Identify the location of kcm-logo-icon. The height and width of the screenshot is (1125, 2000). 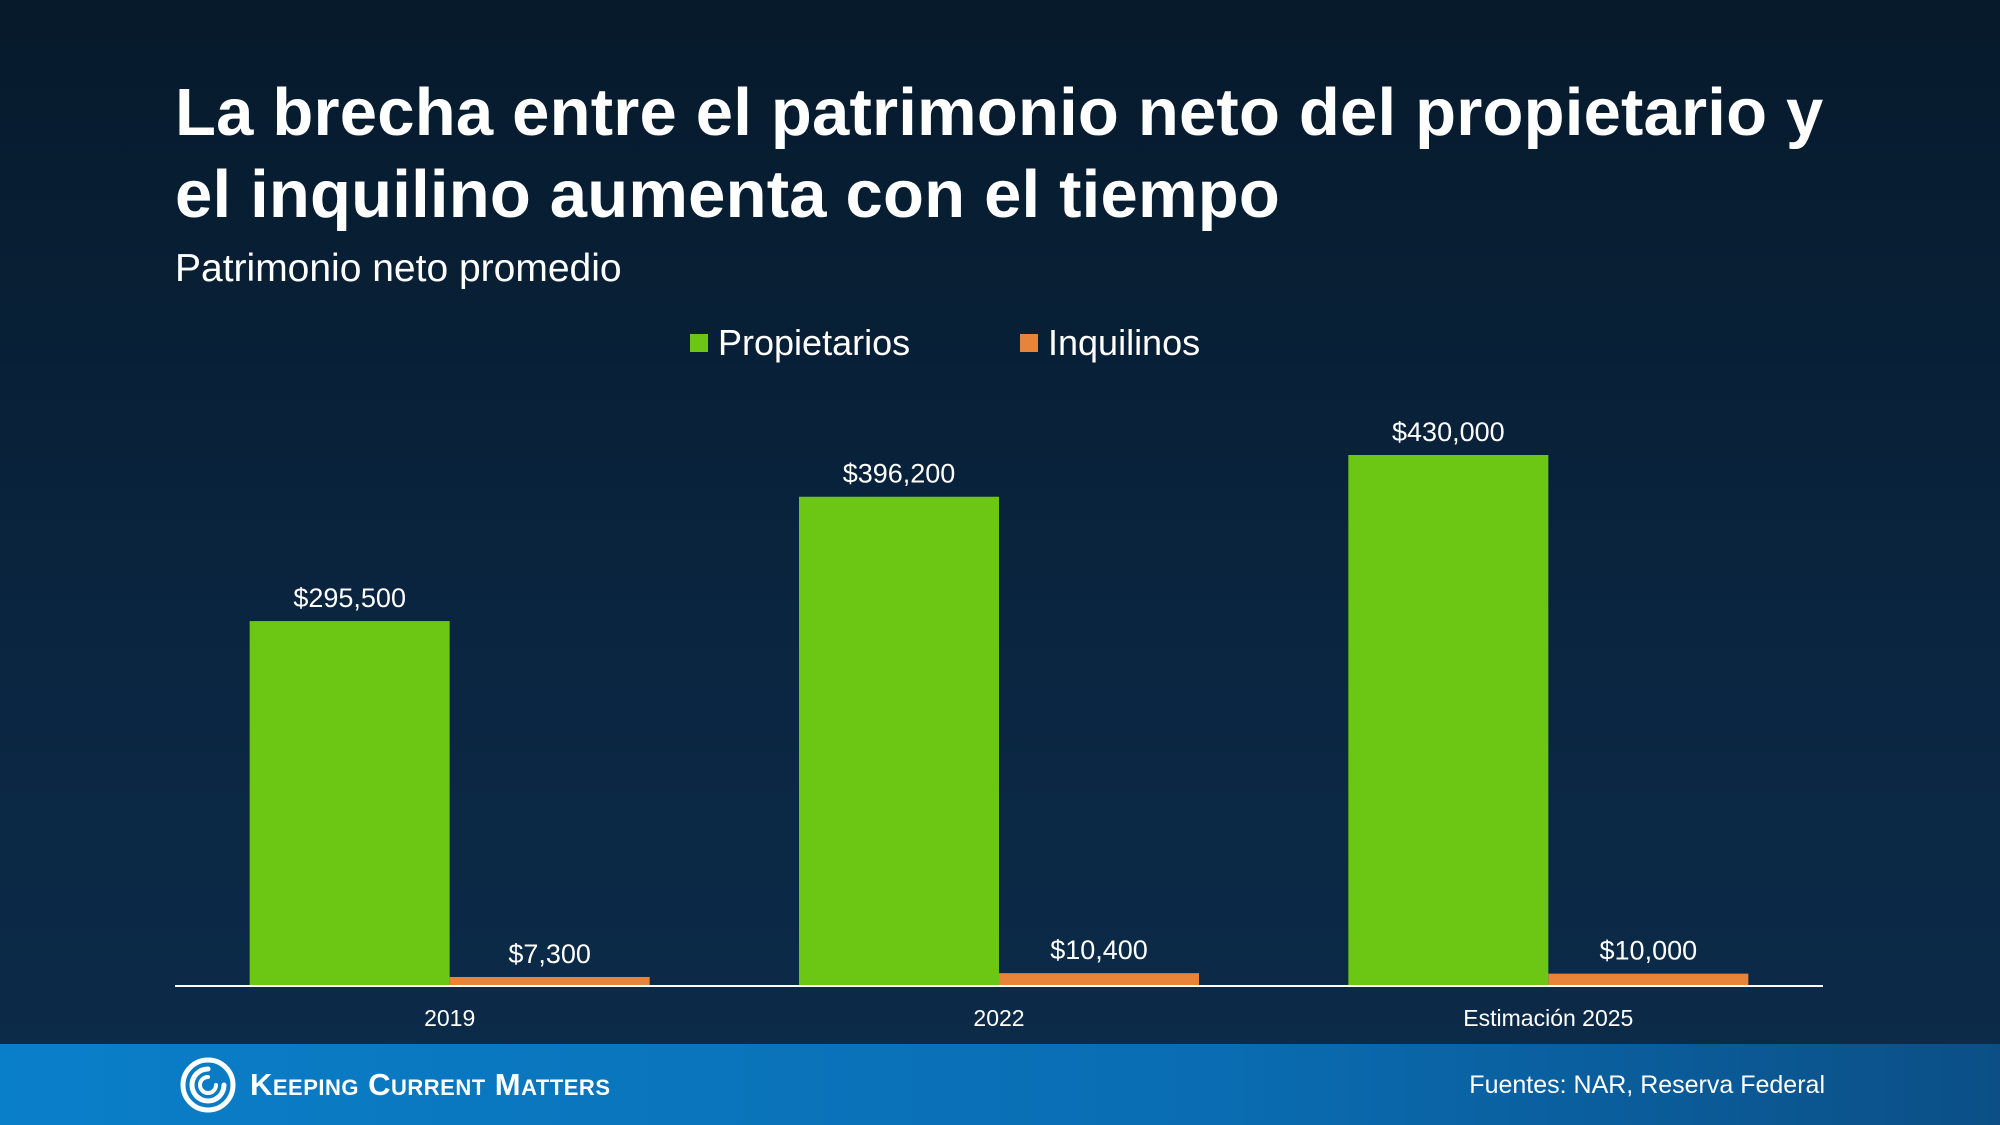
(208, 1085).